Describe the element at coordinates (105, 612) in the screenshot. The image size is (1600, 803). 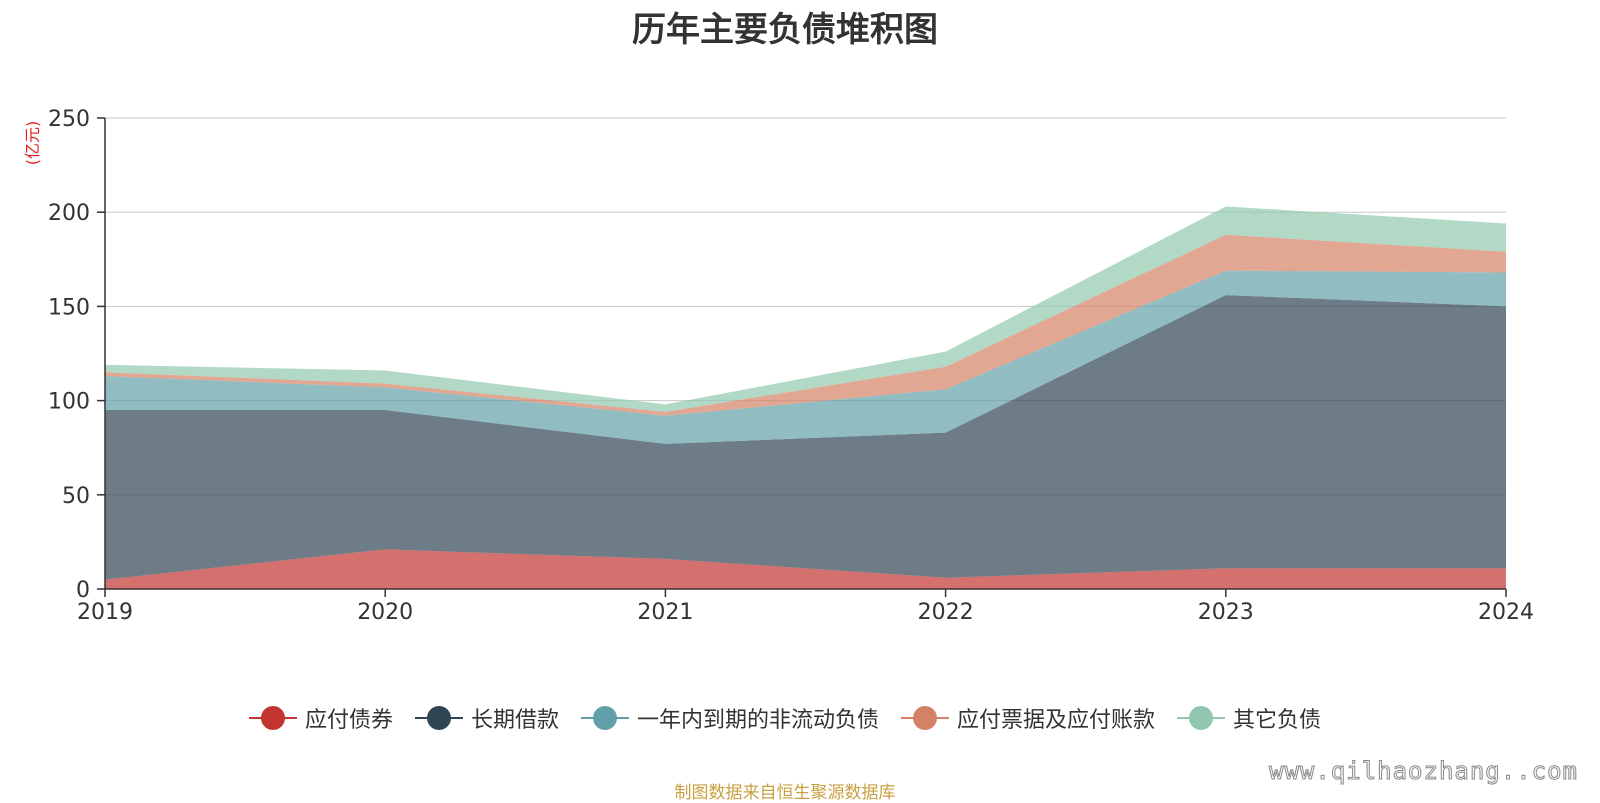
I see `x-tick-label: 2019` at that location.